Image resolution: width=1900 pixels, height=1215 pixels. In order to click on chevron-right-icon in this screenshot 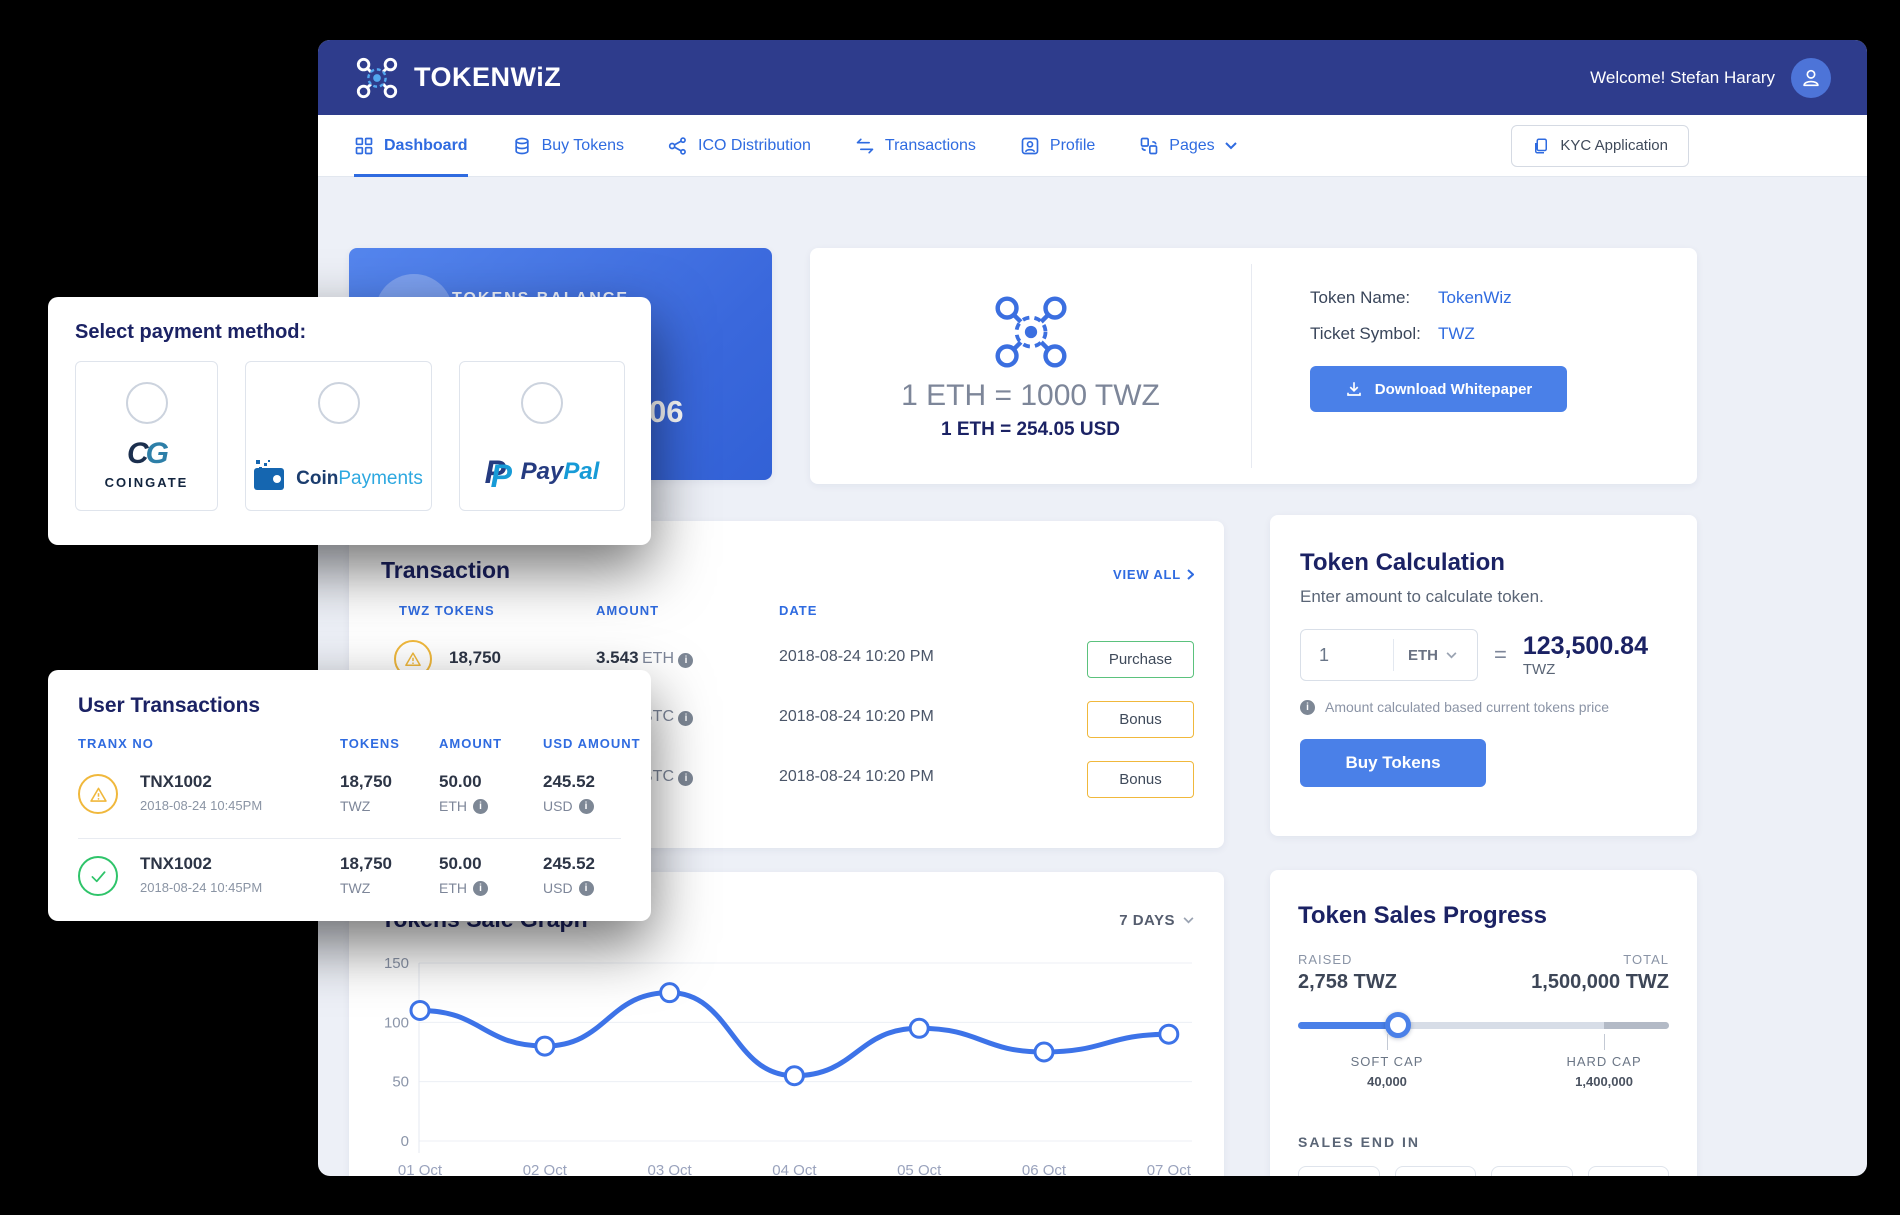, I will do `click(1190, 574)`.